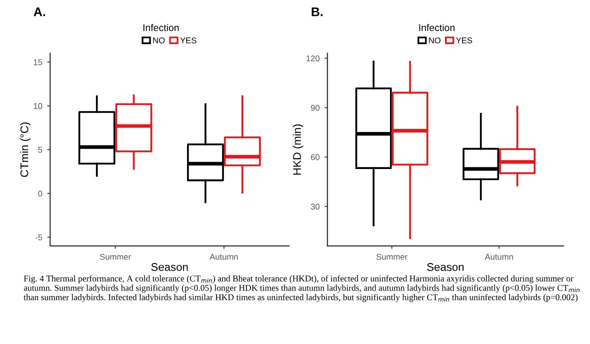 The height and width of the screenshot is (344, 590). Describe the element at coordinates (40, 149) in the screenshot. I see `y-tick-label: 5` at that location.